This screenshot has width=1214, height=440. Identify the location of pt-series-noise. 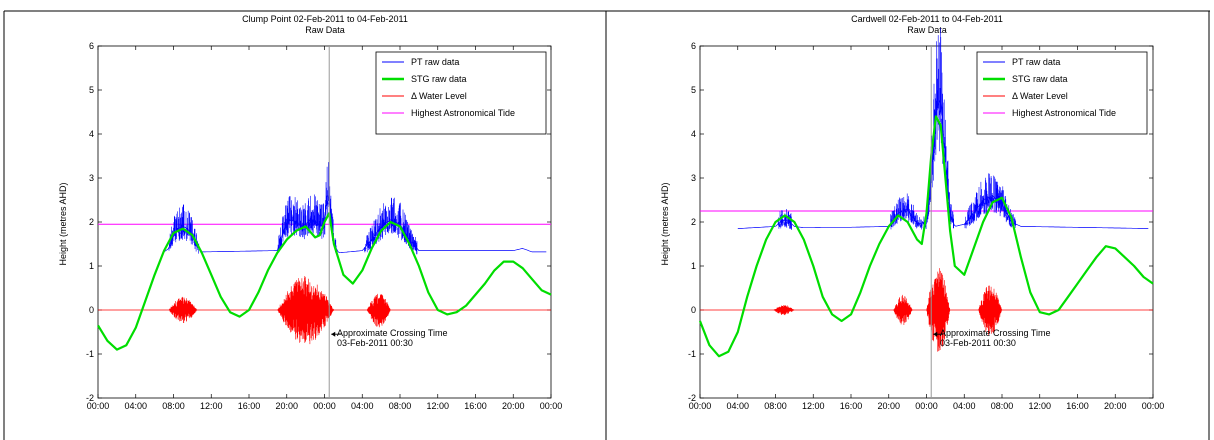
(293, 208).